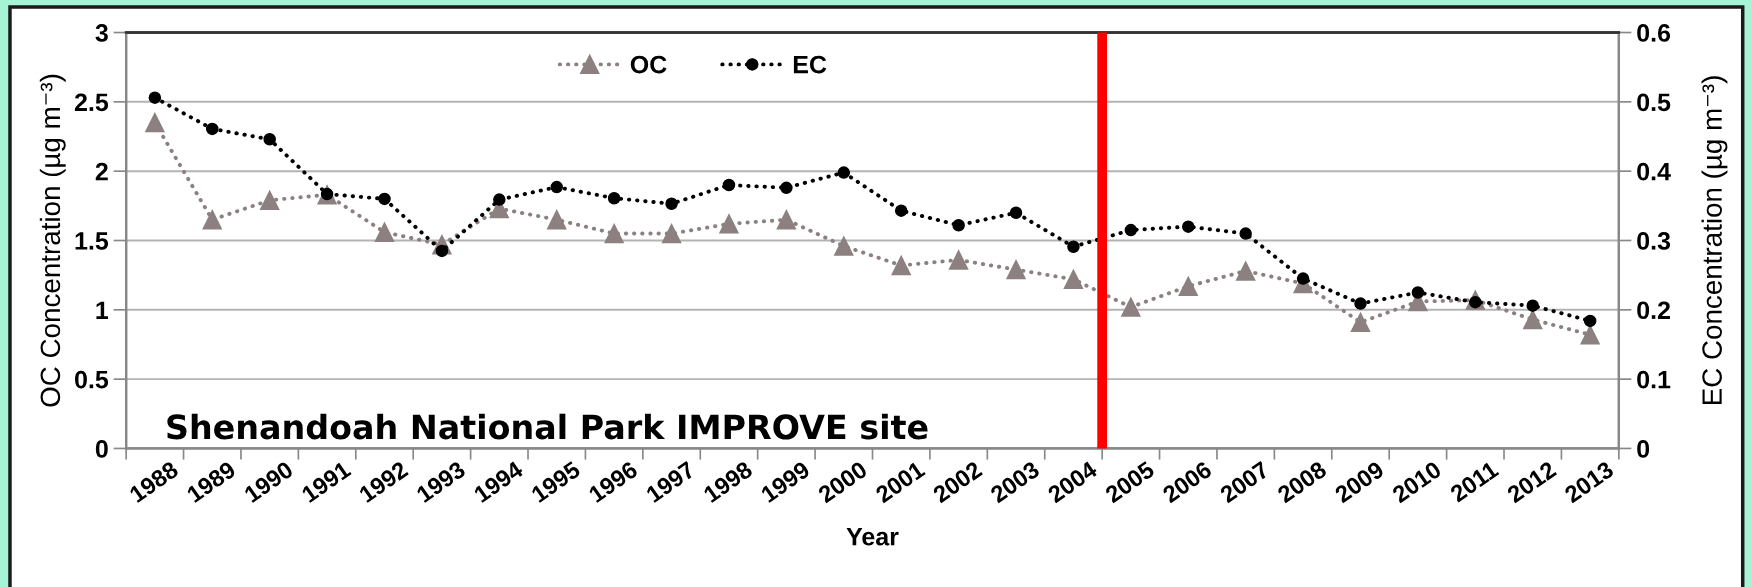 The width and height of the screenshot is (1752, 587). Describe the element at coordinates (1474, 481) in the screenshot. I see `x-tick-label: 2011` at that location.